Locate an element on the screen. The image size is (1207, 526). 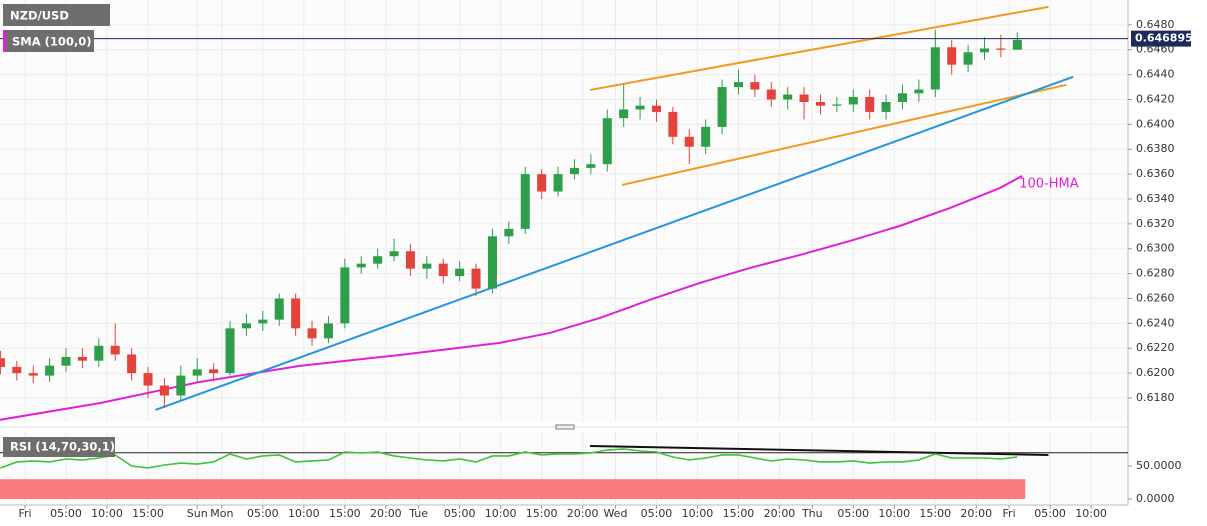
x-tick-label: Sun is located at coordinates (197, 513).